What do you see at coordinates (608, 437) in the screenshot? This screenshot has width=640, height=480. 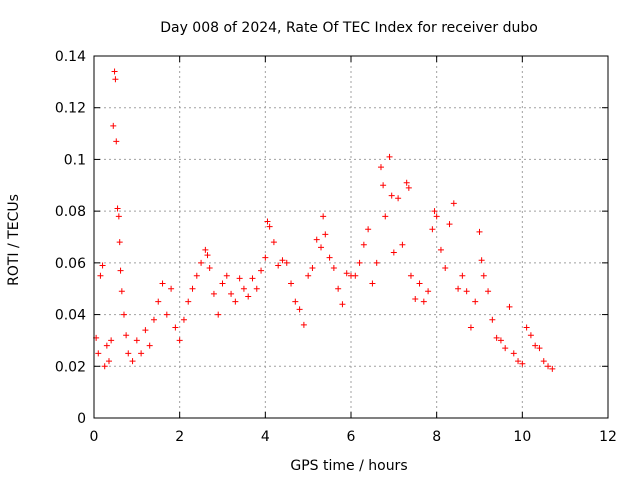 I see `x-tick-label: 12` at bounding box center [608, 437].